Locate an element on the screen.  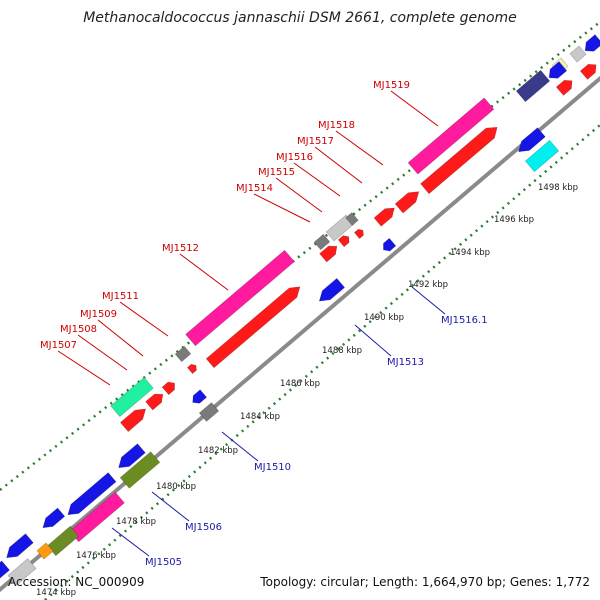
tick-label: 1480 kbp is located at coordinates (176, 487).